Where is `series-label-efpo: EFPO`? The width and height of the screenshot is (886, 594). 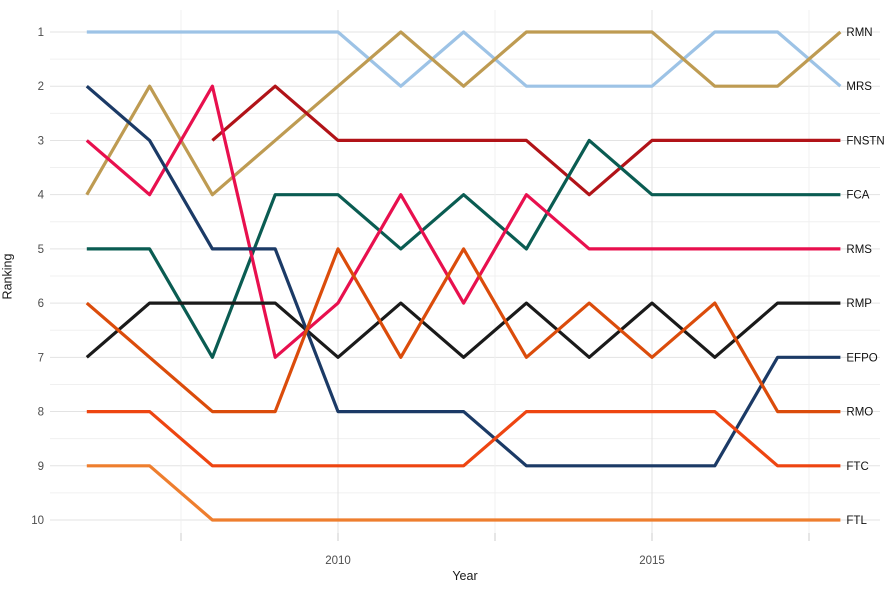 series-label-efpo: EFPO is located at coordinates (861, 358).